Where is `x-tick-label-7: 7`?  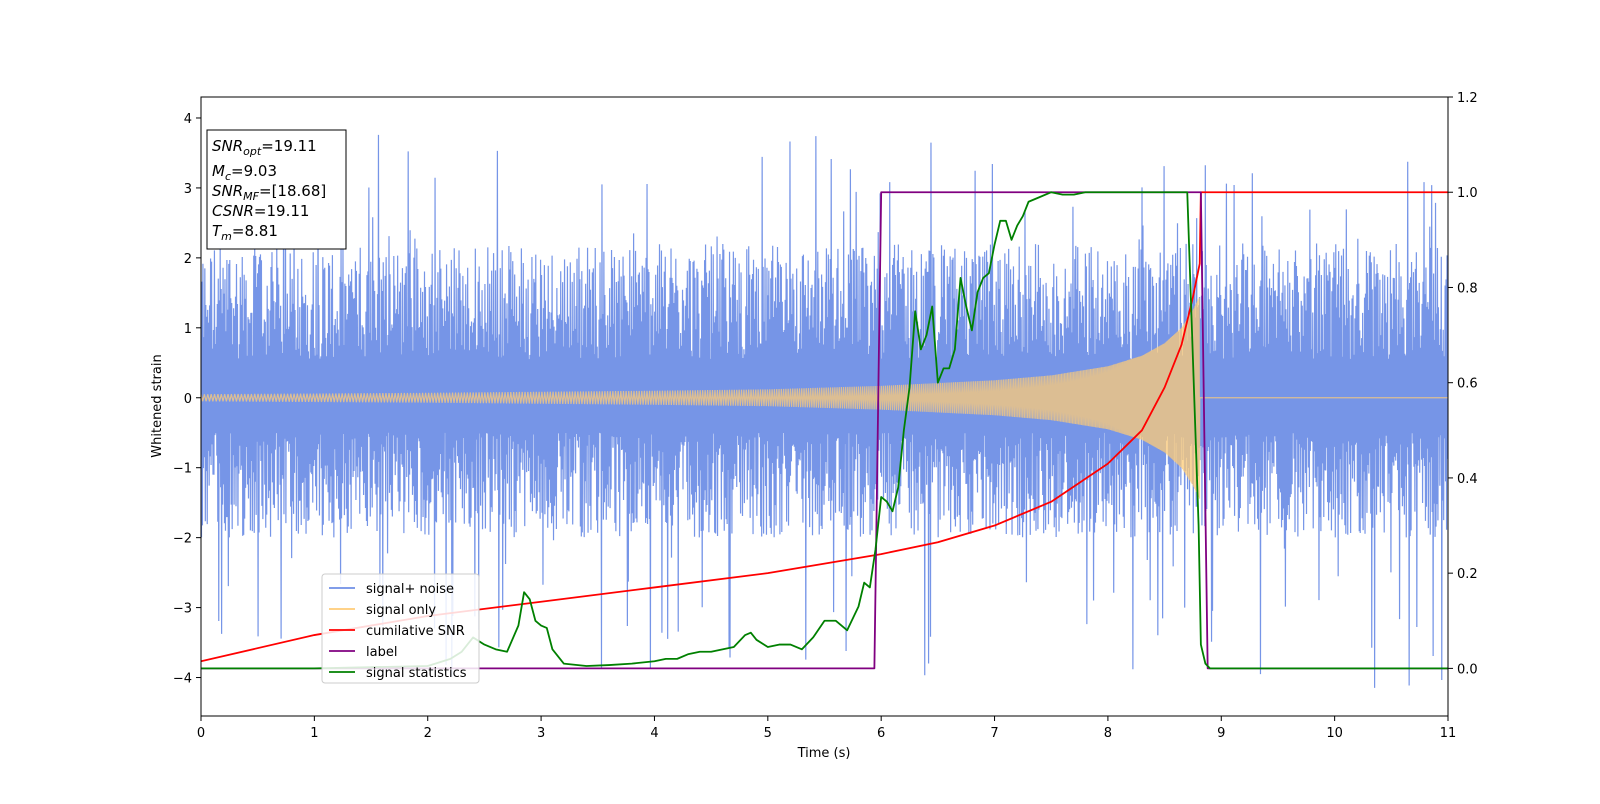 x-tick-label-7: 7 is located at coordinates (994, 733).